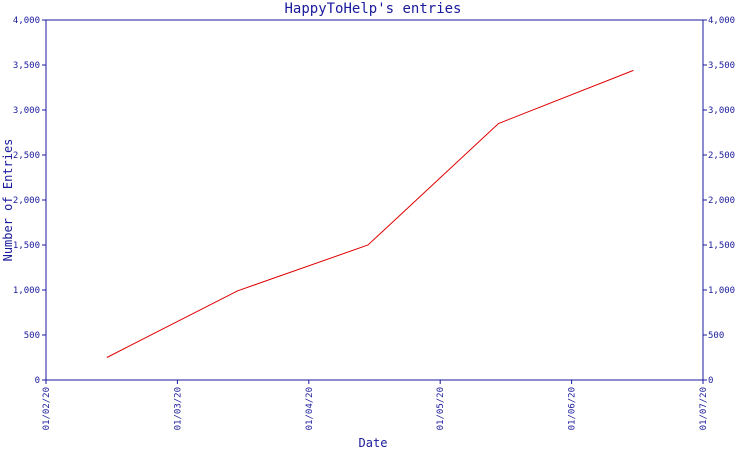 The image size is (750, 455). What do you see at coordinates (721, 201) in the screenshot?
I see `y-tick-label-right: 2,000` at bounding box center [721, 201].